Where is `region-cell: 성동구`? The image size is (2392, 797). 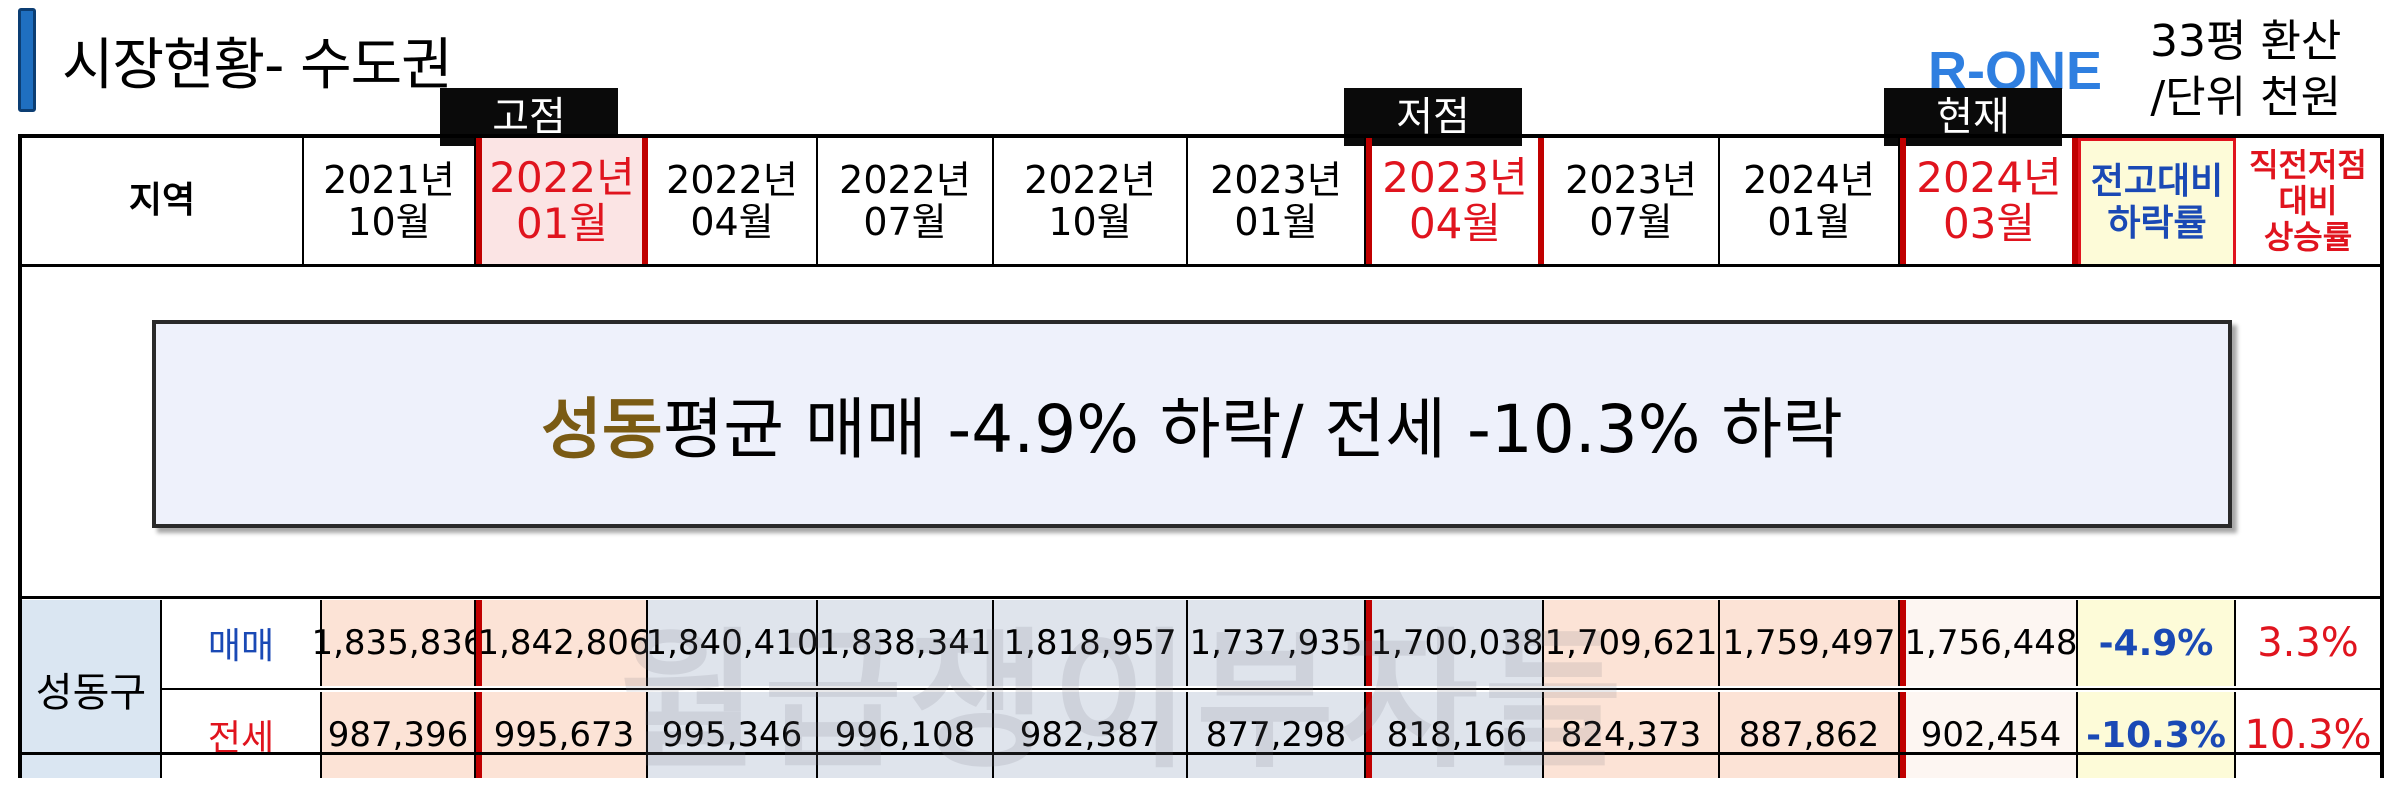 region-cell: 성동구 is located at coordinates (92, 689).